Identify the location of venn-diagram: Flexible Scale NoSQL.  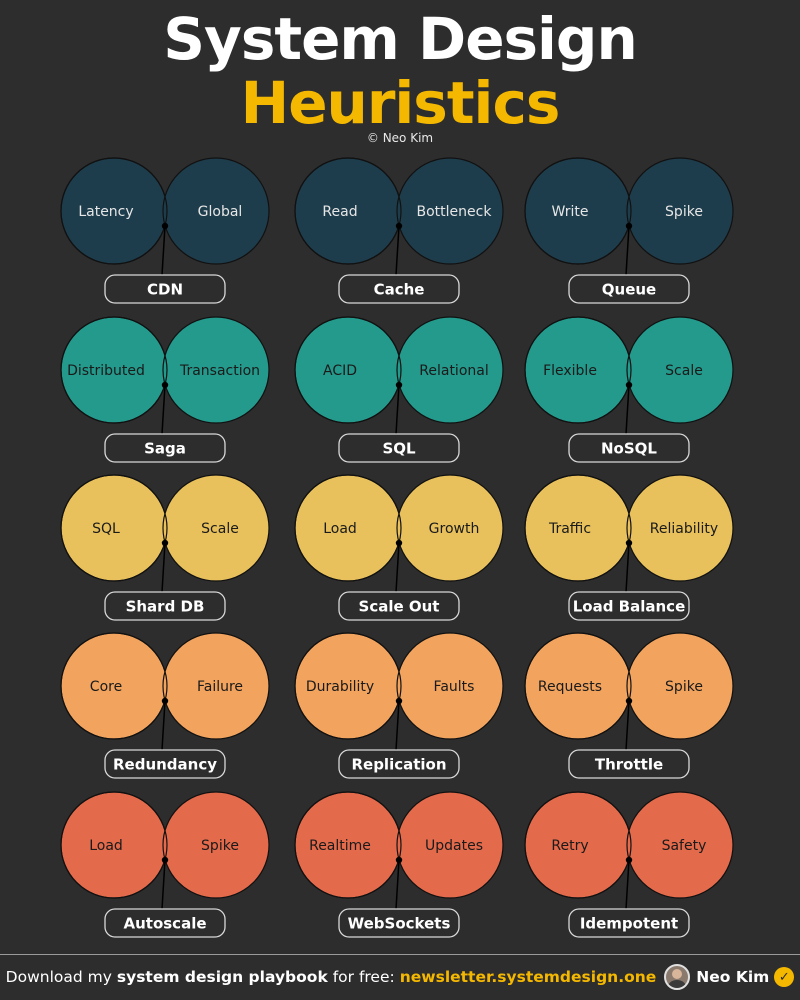
(629, 389).